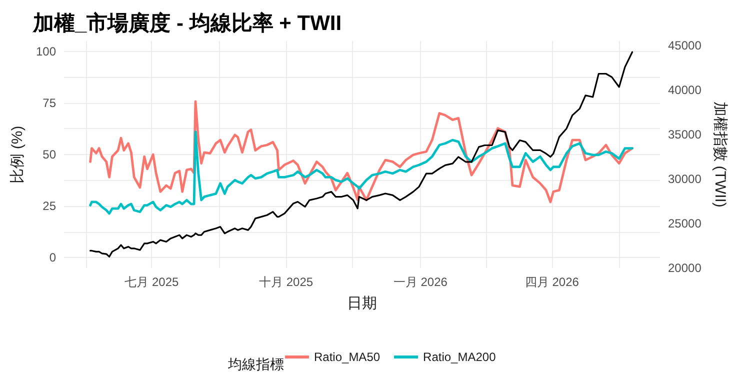 The height and width of the screenshot is (388, 742). Describe the element at coordinates (17, 155) in the screenshot. I see `y-axis-title: 比例 (%)` at that location.